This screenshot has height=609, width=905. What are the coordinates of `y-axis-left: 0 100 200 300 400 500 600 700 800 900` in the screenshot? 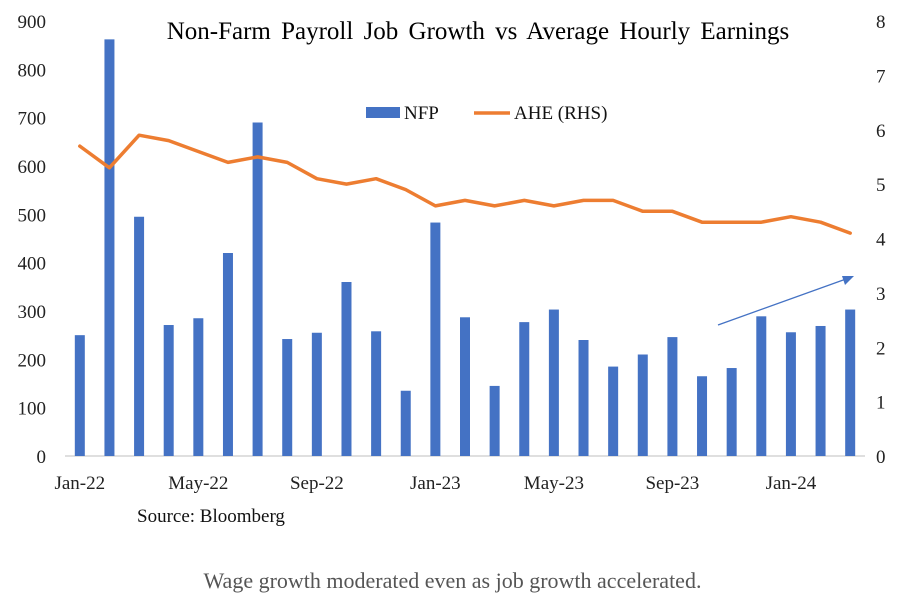 It's located at (32, 240).